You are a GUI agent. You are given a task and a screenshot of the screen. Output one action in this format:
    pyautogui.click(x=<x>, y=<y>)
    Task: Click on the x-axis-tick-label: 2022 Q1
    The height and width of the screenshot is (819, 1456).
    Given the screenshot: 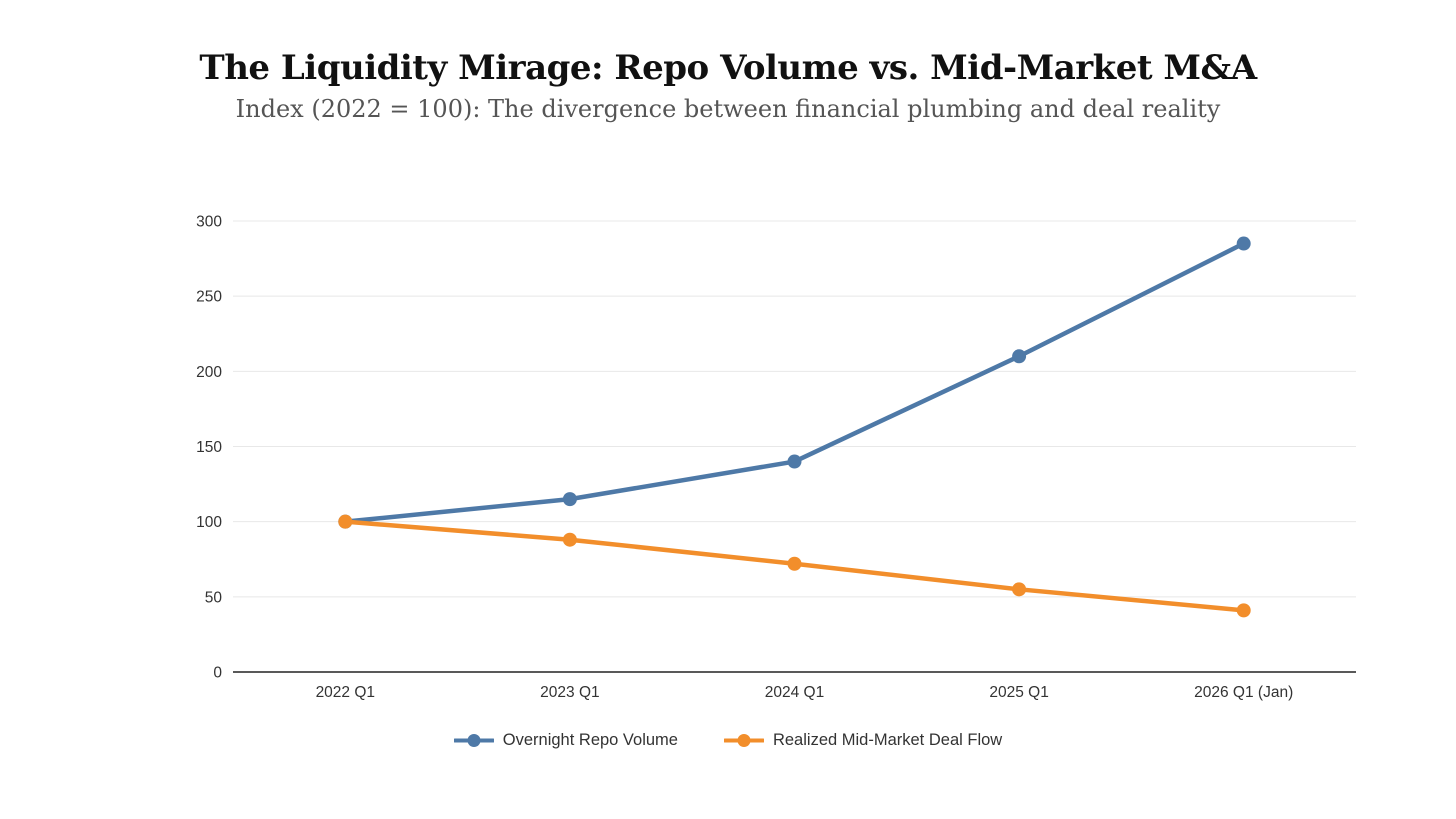 What is the action you would take?
    pyautogui.click(x=345, y=692)
    